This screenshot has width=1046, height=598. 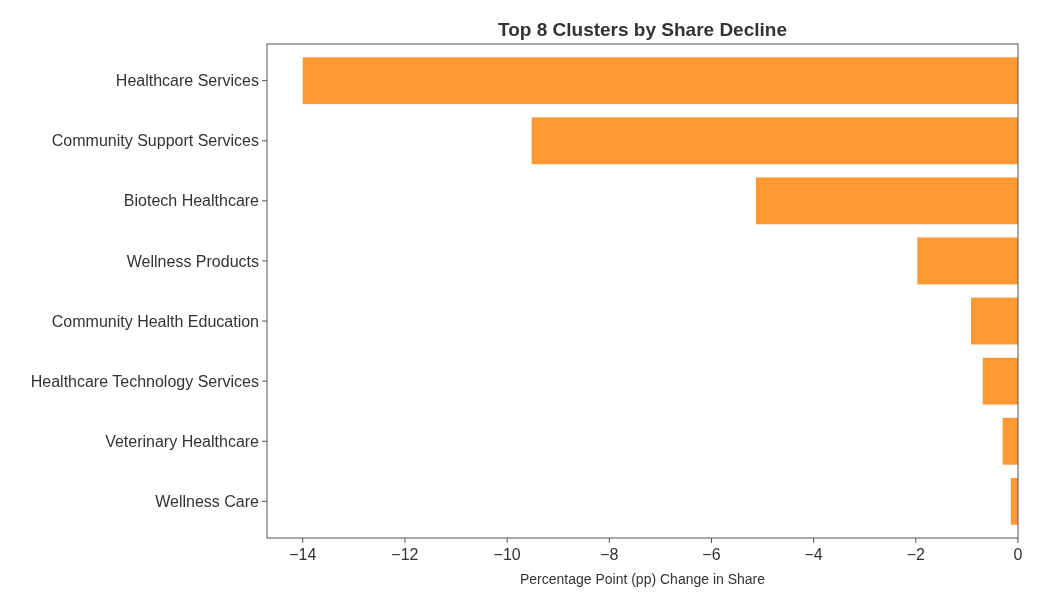 What do you see at coordinates (813, 554) in the screenshot?
I see `x-tick-label: −4` at bounding box center [813, 554].